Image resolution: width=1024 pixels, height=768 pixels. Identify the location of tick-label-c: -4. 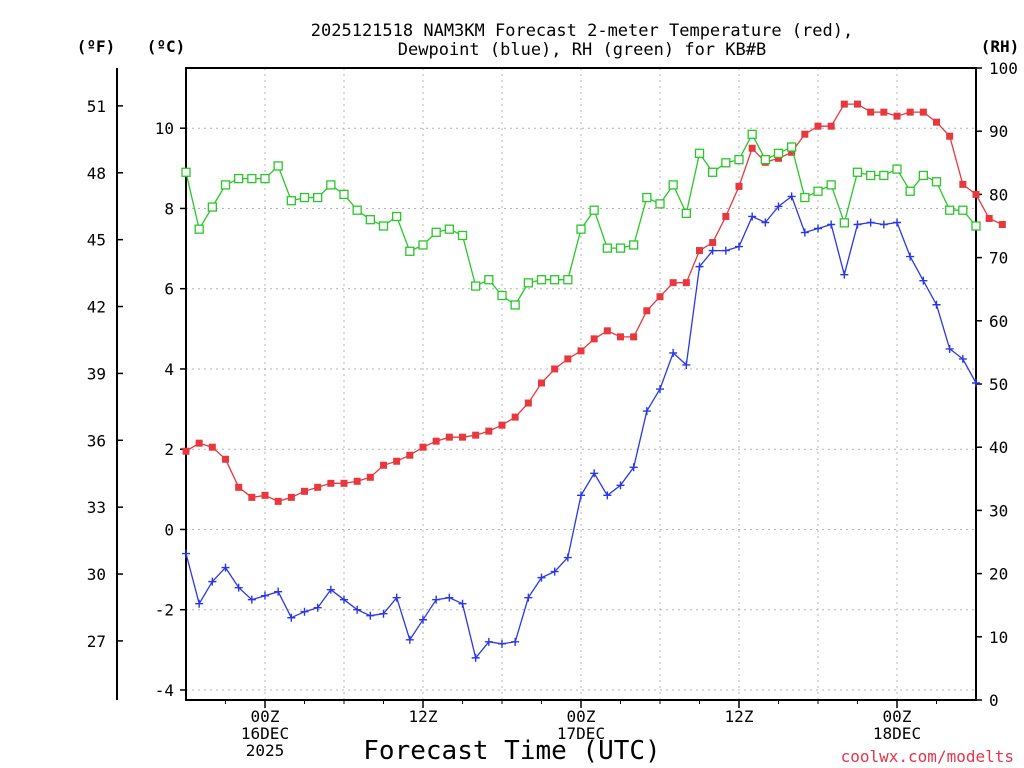
(164, 690).